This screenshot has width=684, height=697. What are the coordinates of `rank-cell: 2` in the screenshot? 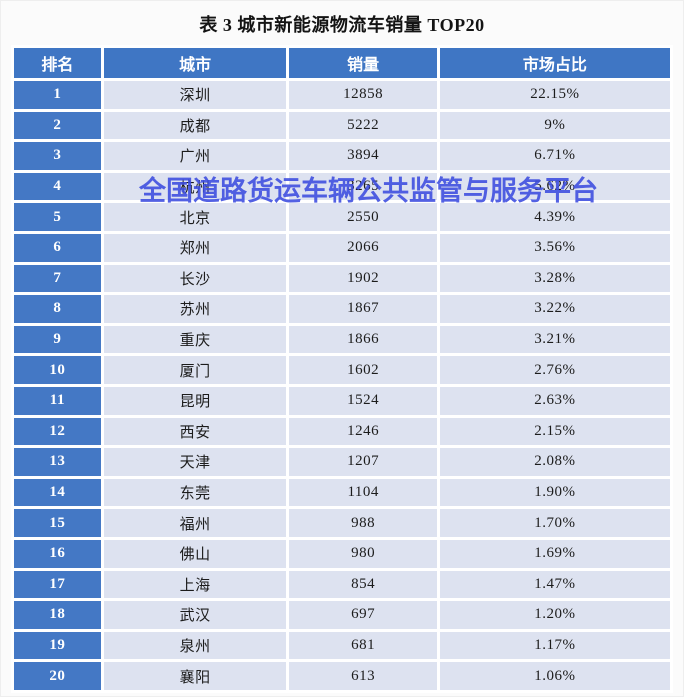 It's located at (57, 125).